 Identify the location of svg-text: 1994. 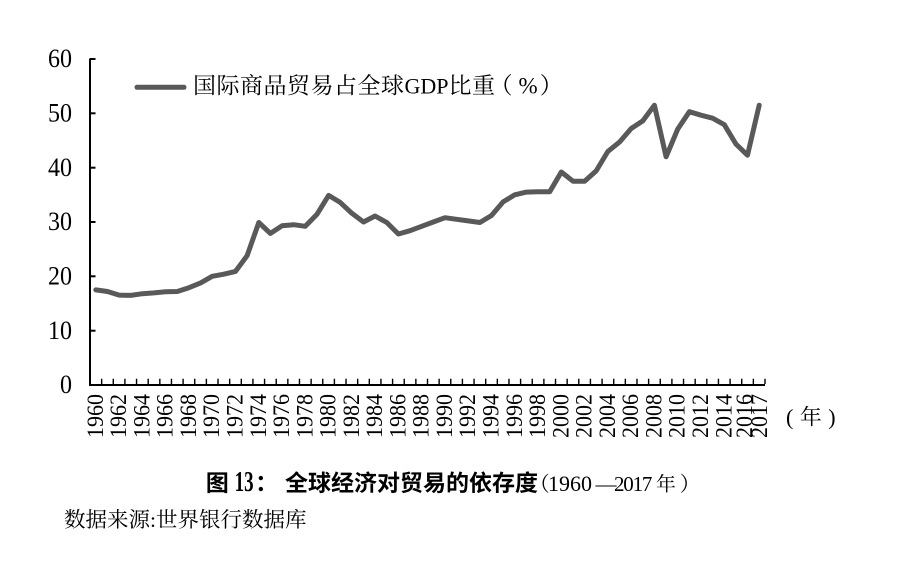
(491, 415).